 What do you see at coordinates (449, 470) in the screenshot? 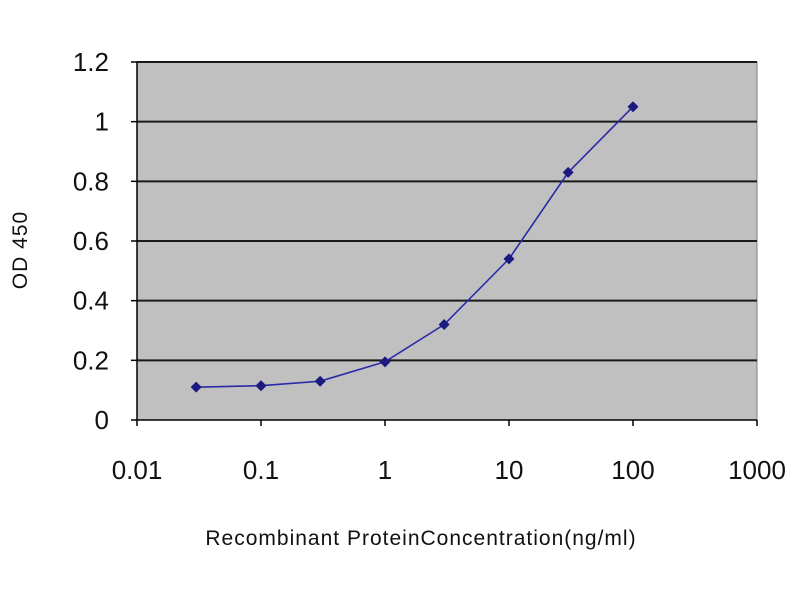
I see `x-tick-labels: 0.01 0.1 1 10 100 1000` at bounding box center [449, 470].